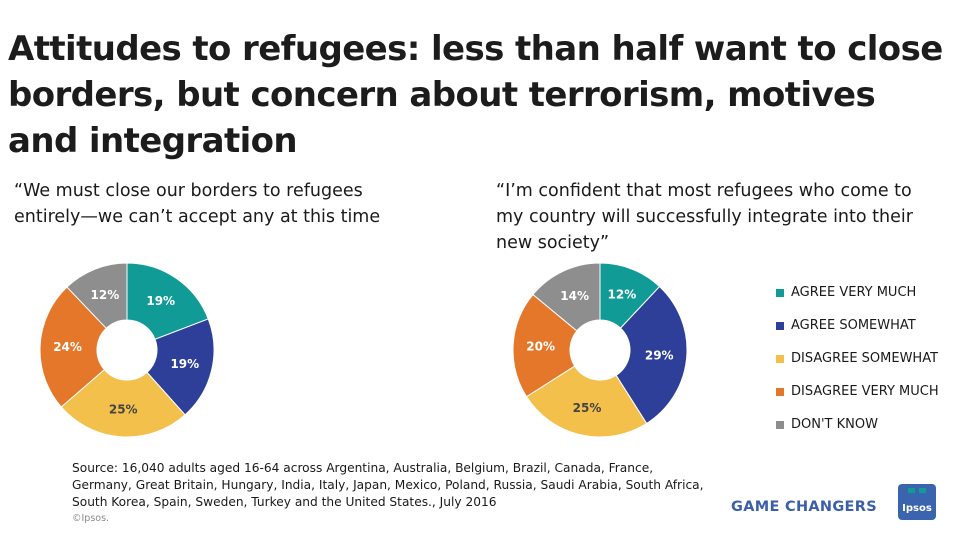 This screenshot has height=540, width=960. I want to click on donut-slice-agree-very-much, so click(167, 301).